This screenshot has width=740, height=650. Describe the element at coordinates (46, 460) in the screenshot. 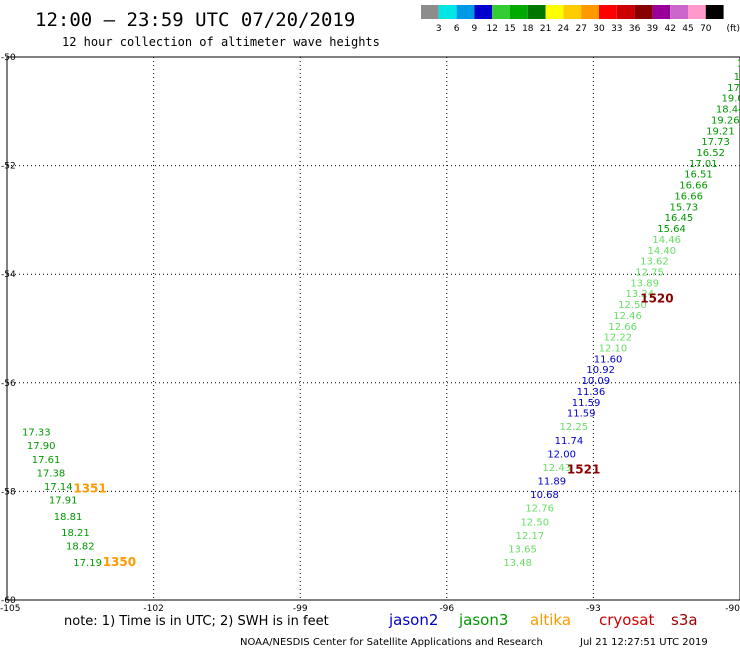

I see `wave-height-label: 17.61` at that location.